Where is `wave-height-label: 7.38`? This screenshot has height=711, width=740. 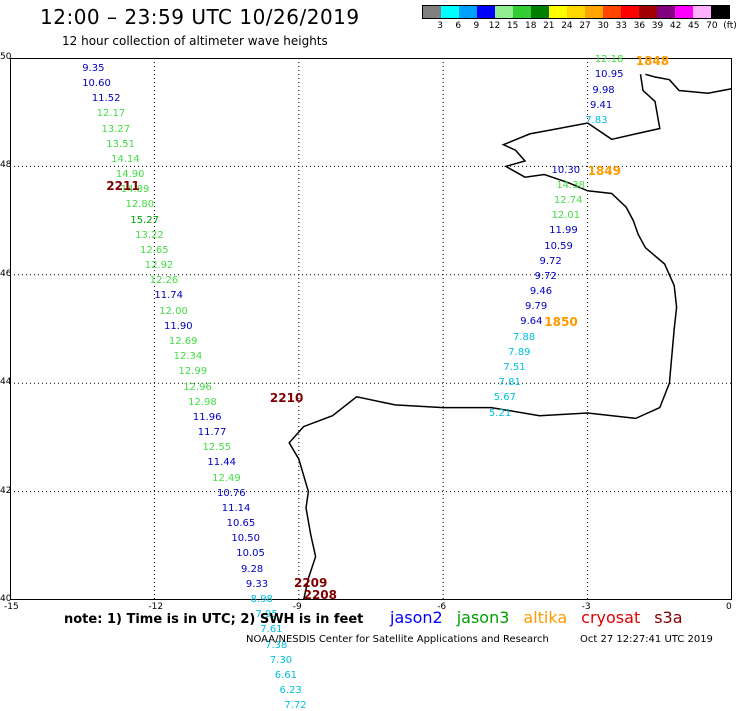 wave-height-label: 7.38 is located at coordinates (276, 645).